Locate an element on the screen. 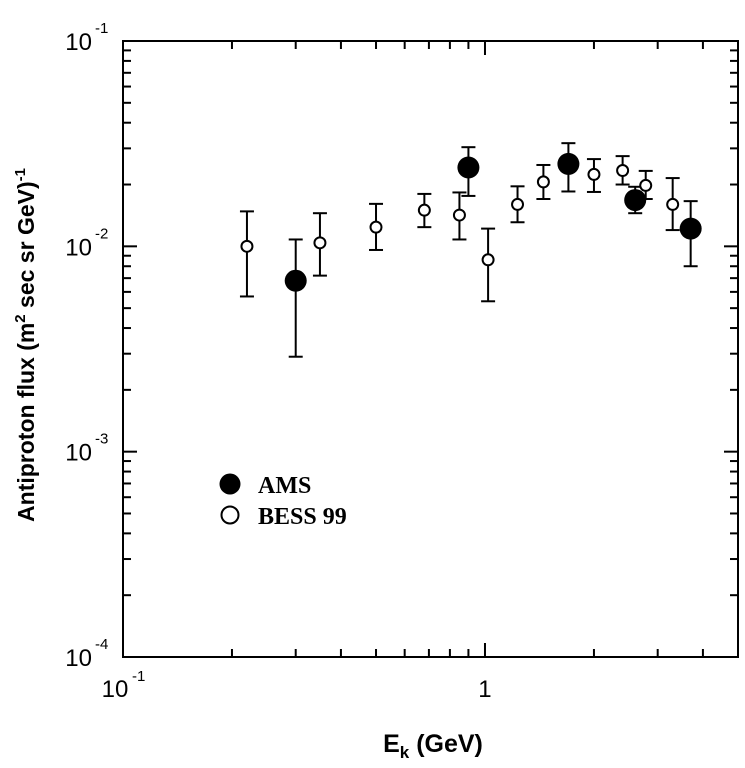  x-axis-title: Ek (GeV) is located at coordinates (433, 746).